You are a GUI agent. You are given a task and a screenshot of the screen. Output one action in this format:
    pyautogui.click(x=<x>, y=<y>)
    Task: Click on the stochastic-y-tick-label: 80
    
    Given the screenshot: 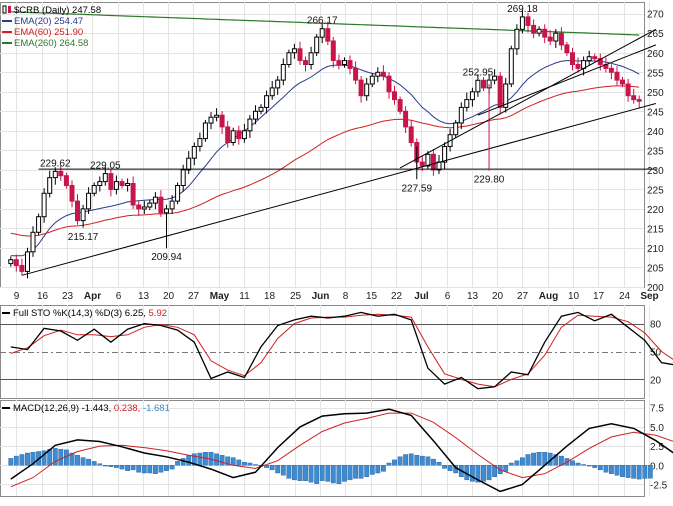 What is the action you would take?
    pyautogui.click(x=656, y=325)
    